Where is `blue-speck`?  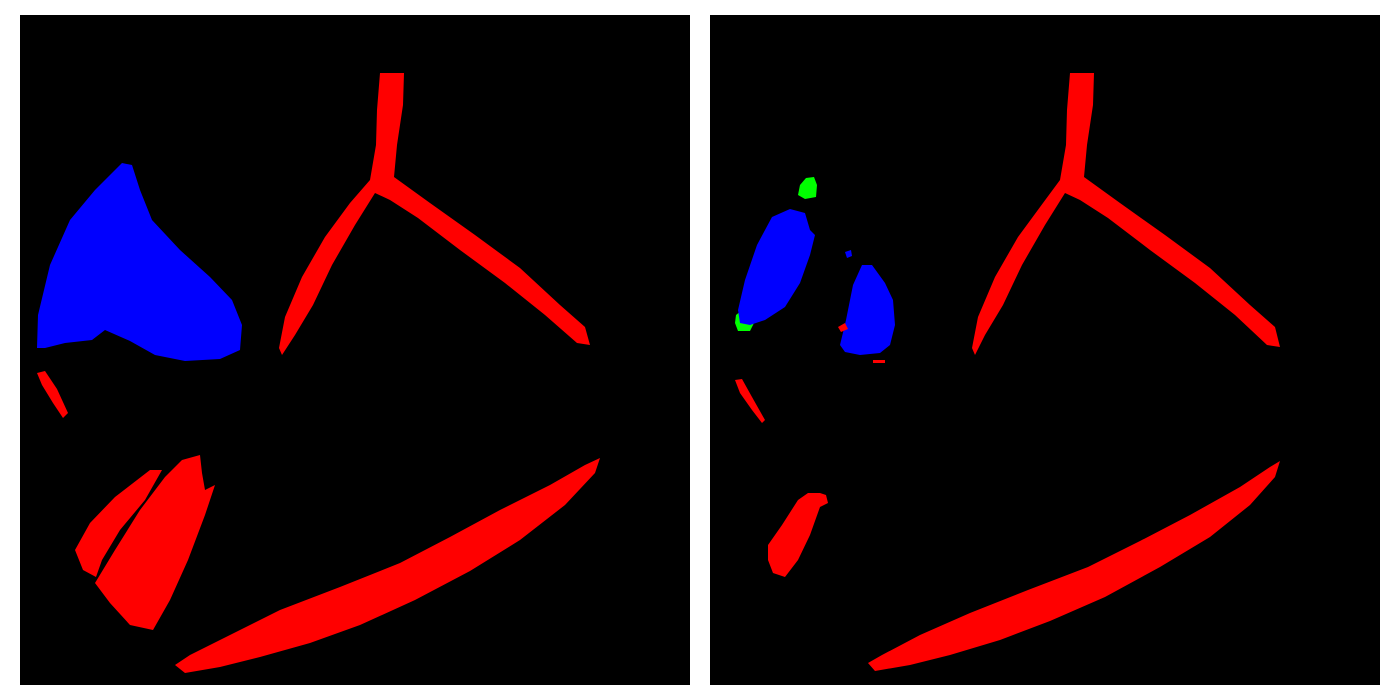 blue-speck is located at coordinates (848, 254).